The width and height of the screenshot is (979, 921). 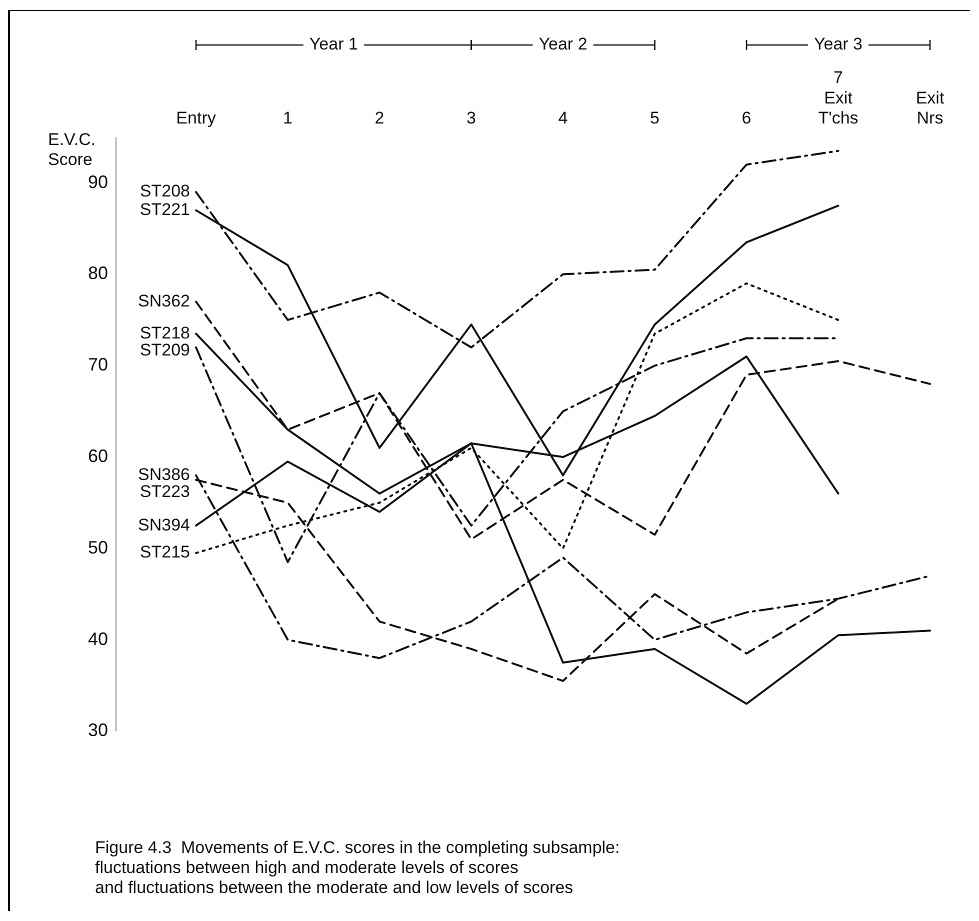 I want to click on series-label: SN394, so click(x=164, y=524).